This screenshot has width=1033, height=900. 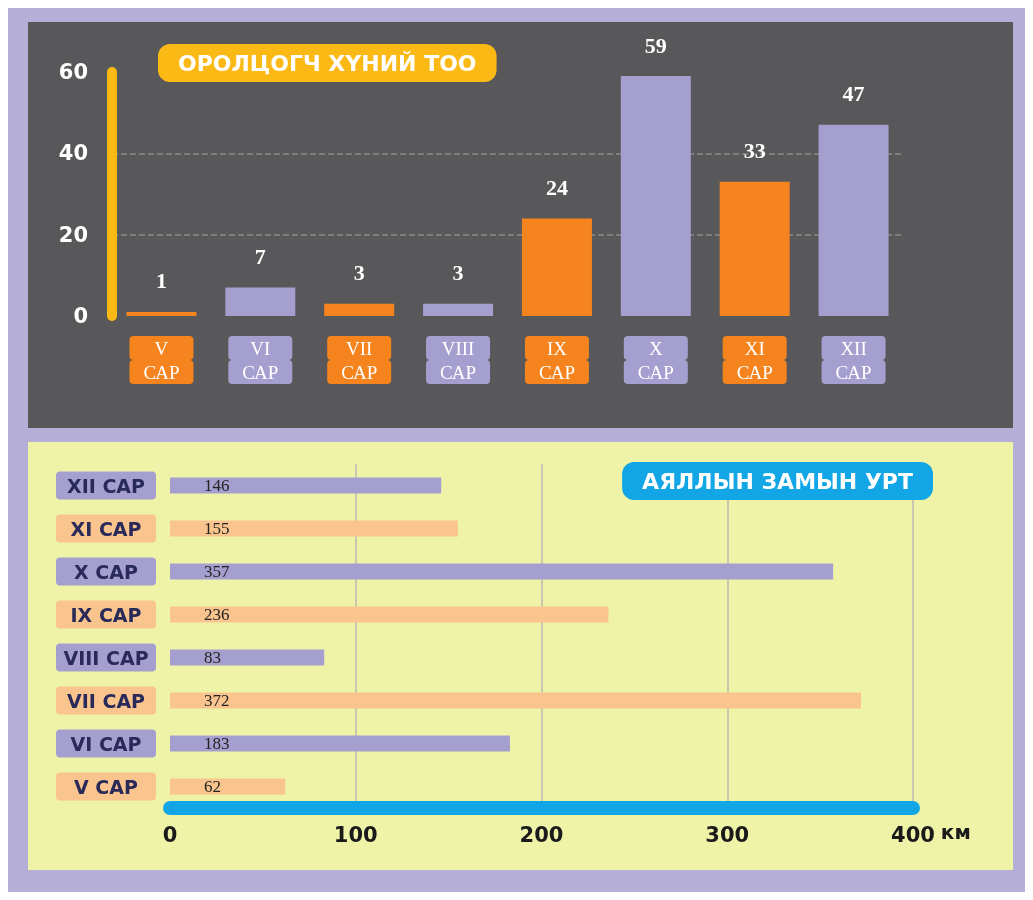 What do you see at coordinates (458, 360) in the screenshot?
I see `x-tick-label: VIII САР` at bounding box center [458, 360].